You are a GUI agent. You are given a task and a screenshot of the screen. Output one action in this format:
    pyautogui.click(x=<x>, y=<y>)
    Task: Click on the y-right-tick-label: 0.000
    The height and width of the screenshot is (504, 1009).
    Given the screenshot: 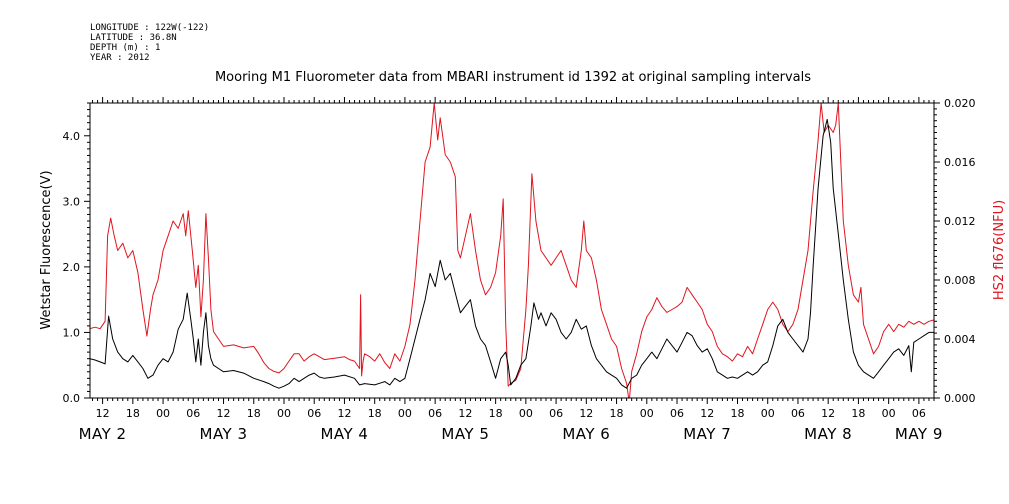 What is the action you would take?
    pyautogui.click(x=960, y=398)
    